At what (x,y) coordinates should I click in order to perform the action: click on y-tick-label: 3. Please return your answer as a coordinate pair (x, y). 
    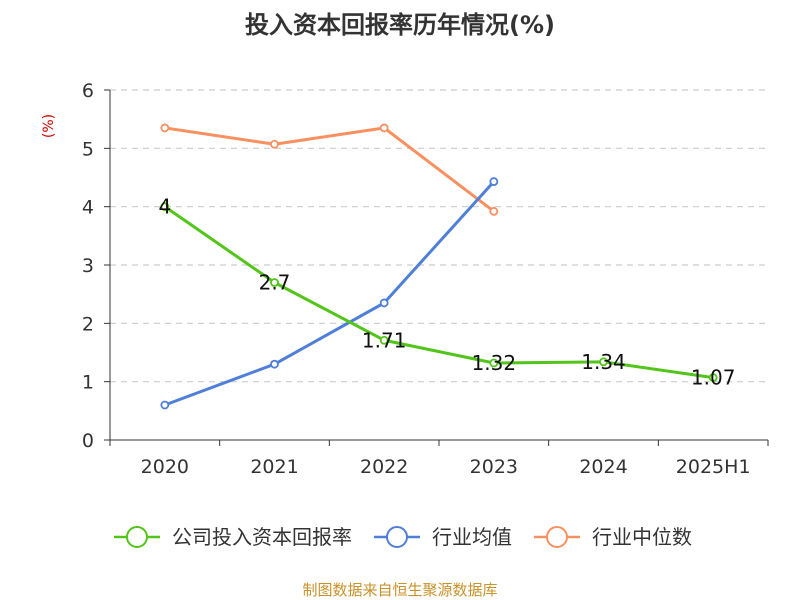
    Looking at the image, I should click on (88, 266).